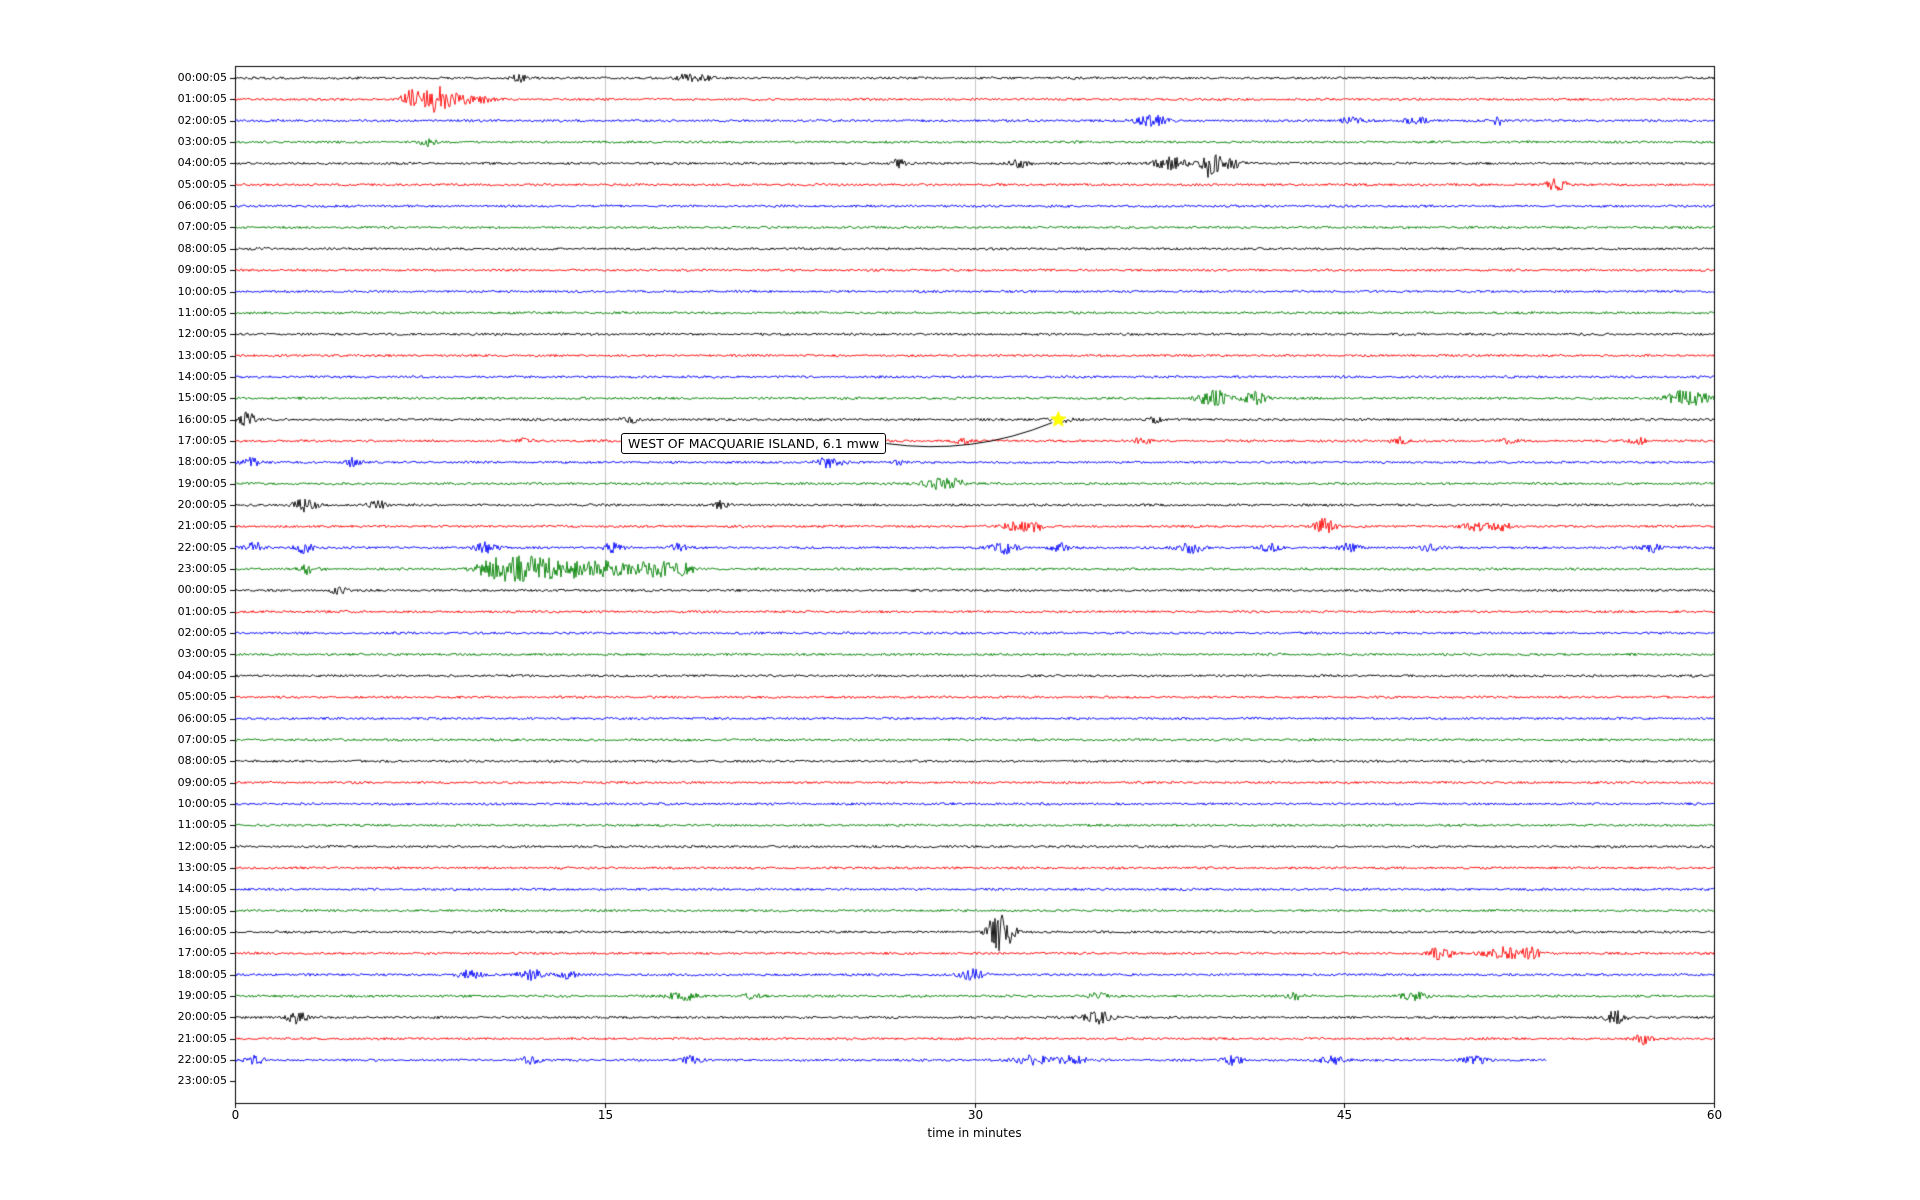  What do you see at coordinates (235, 1115) in the screenshot?
I see `x-tick-label: 0` at bounding box center [235, 1115].